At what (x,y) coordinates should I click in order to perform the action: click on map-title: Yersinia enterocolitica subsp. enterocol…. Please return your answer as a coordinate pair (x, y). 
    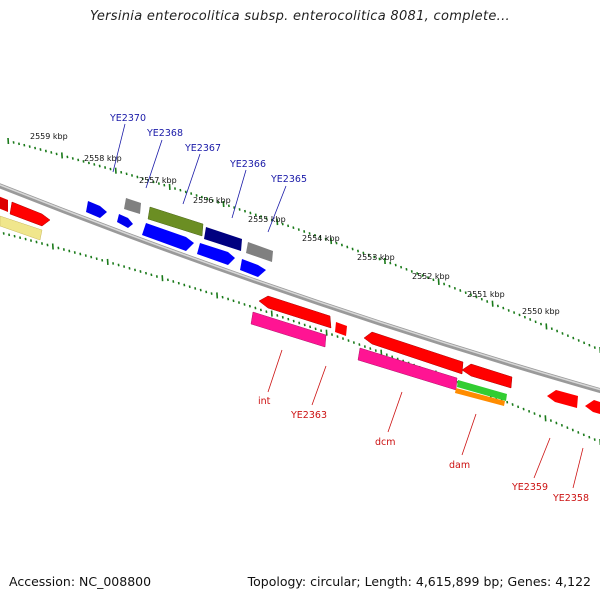
    Looking at the image, I should click on (300, 16).